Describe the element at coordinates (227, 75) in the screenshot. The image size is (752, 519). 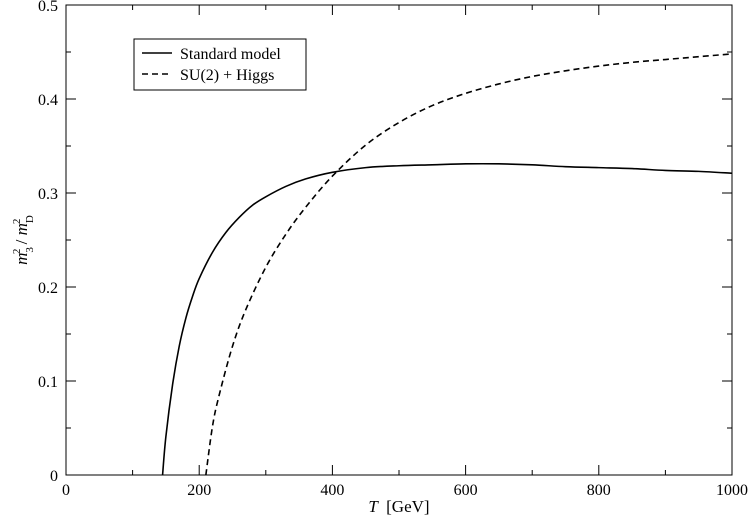
I see `legend-label-su2-higgs: SU(2) + Higgs` at that location.